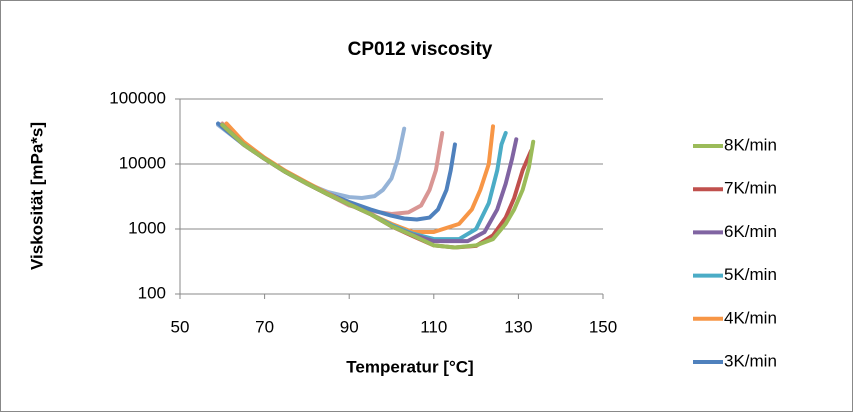 The height and width of the screenshot is (412, 853). I want to click on x-tick-label: 90, so click(349, 326).